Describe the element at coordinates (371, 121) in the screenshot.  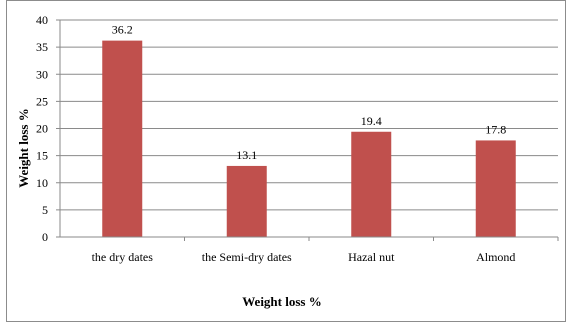
I see `data-label: 19.4` at that location.